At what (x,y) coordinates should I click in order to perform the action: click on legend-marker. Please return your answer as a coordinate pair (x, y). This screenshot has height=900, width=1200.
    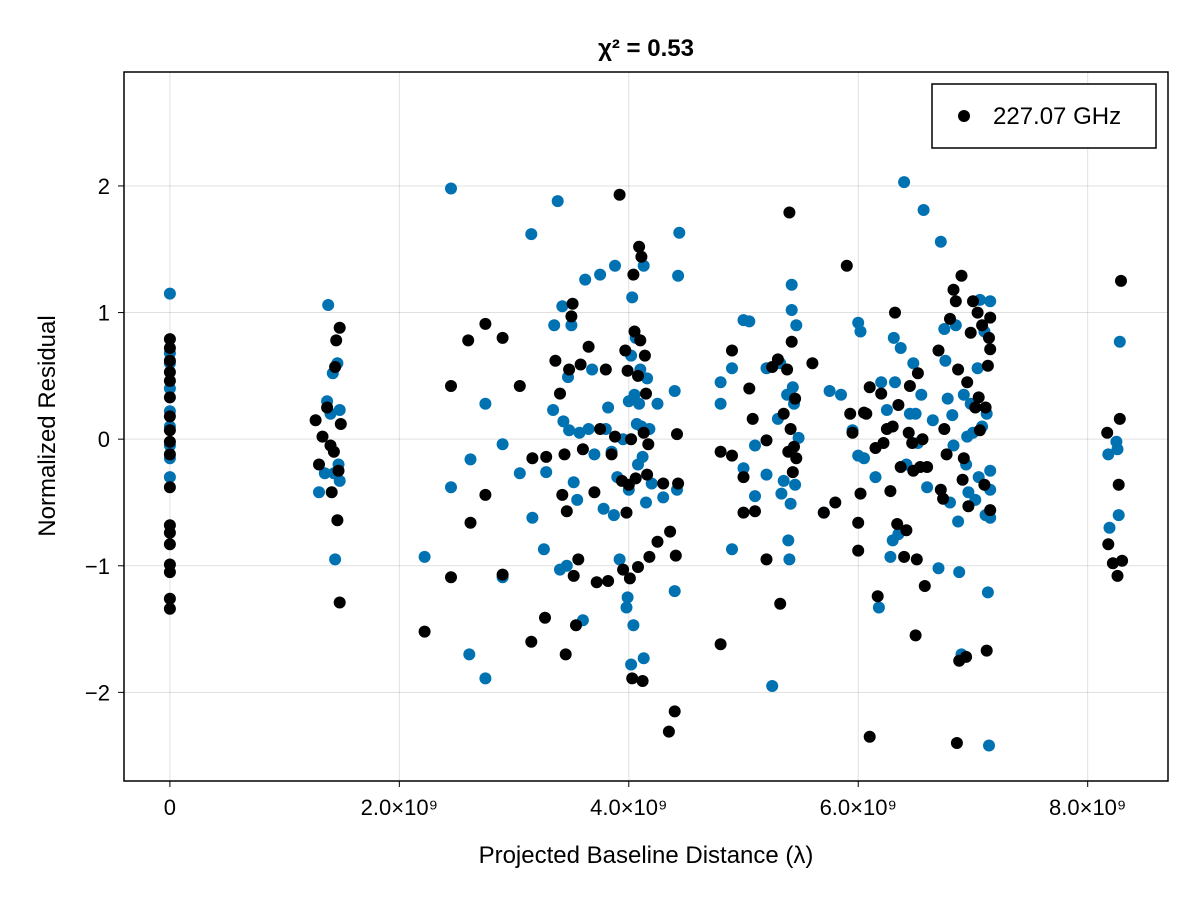
    Looking at the image, I should click on (964, 116).